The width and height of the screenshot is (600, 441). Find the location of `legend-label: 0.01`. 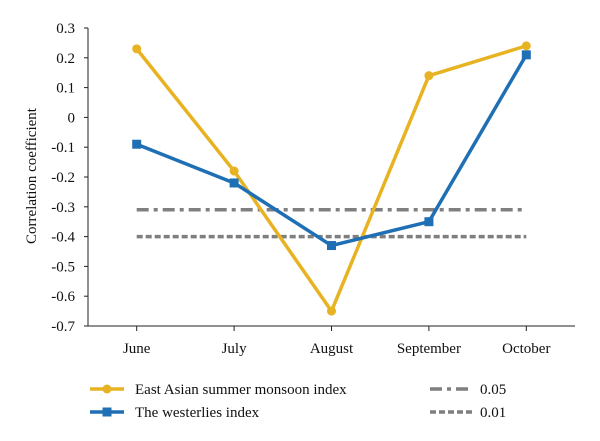

legend-label: 0.01 is located at coordinates (493, 413).